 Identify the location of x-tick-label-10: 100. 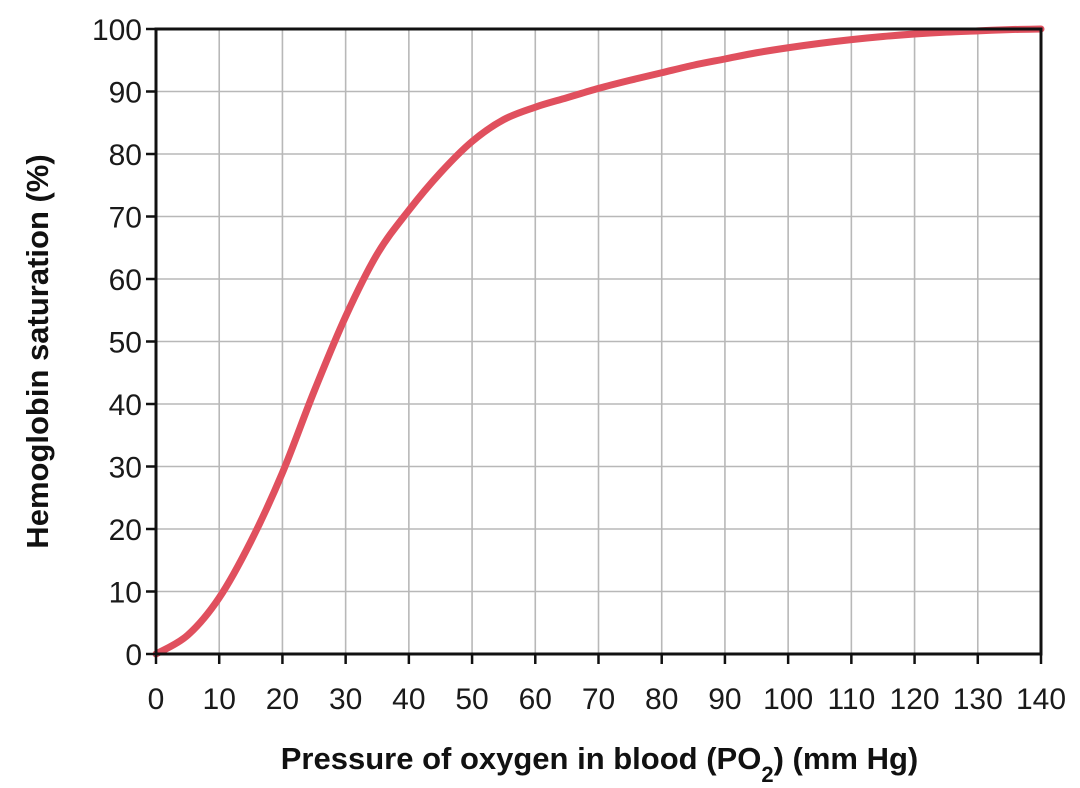
(788, 699).